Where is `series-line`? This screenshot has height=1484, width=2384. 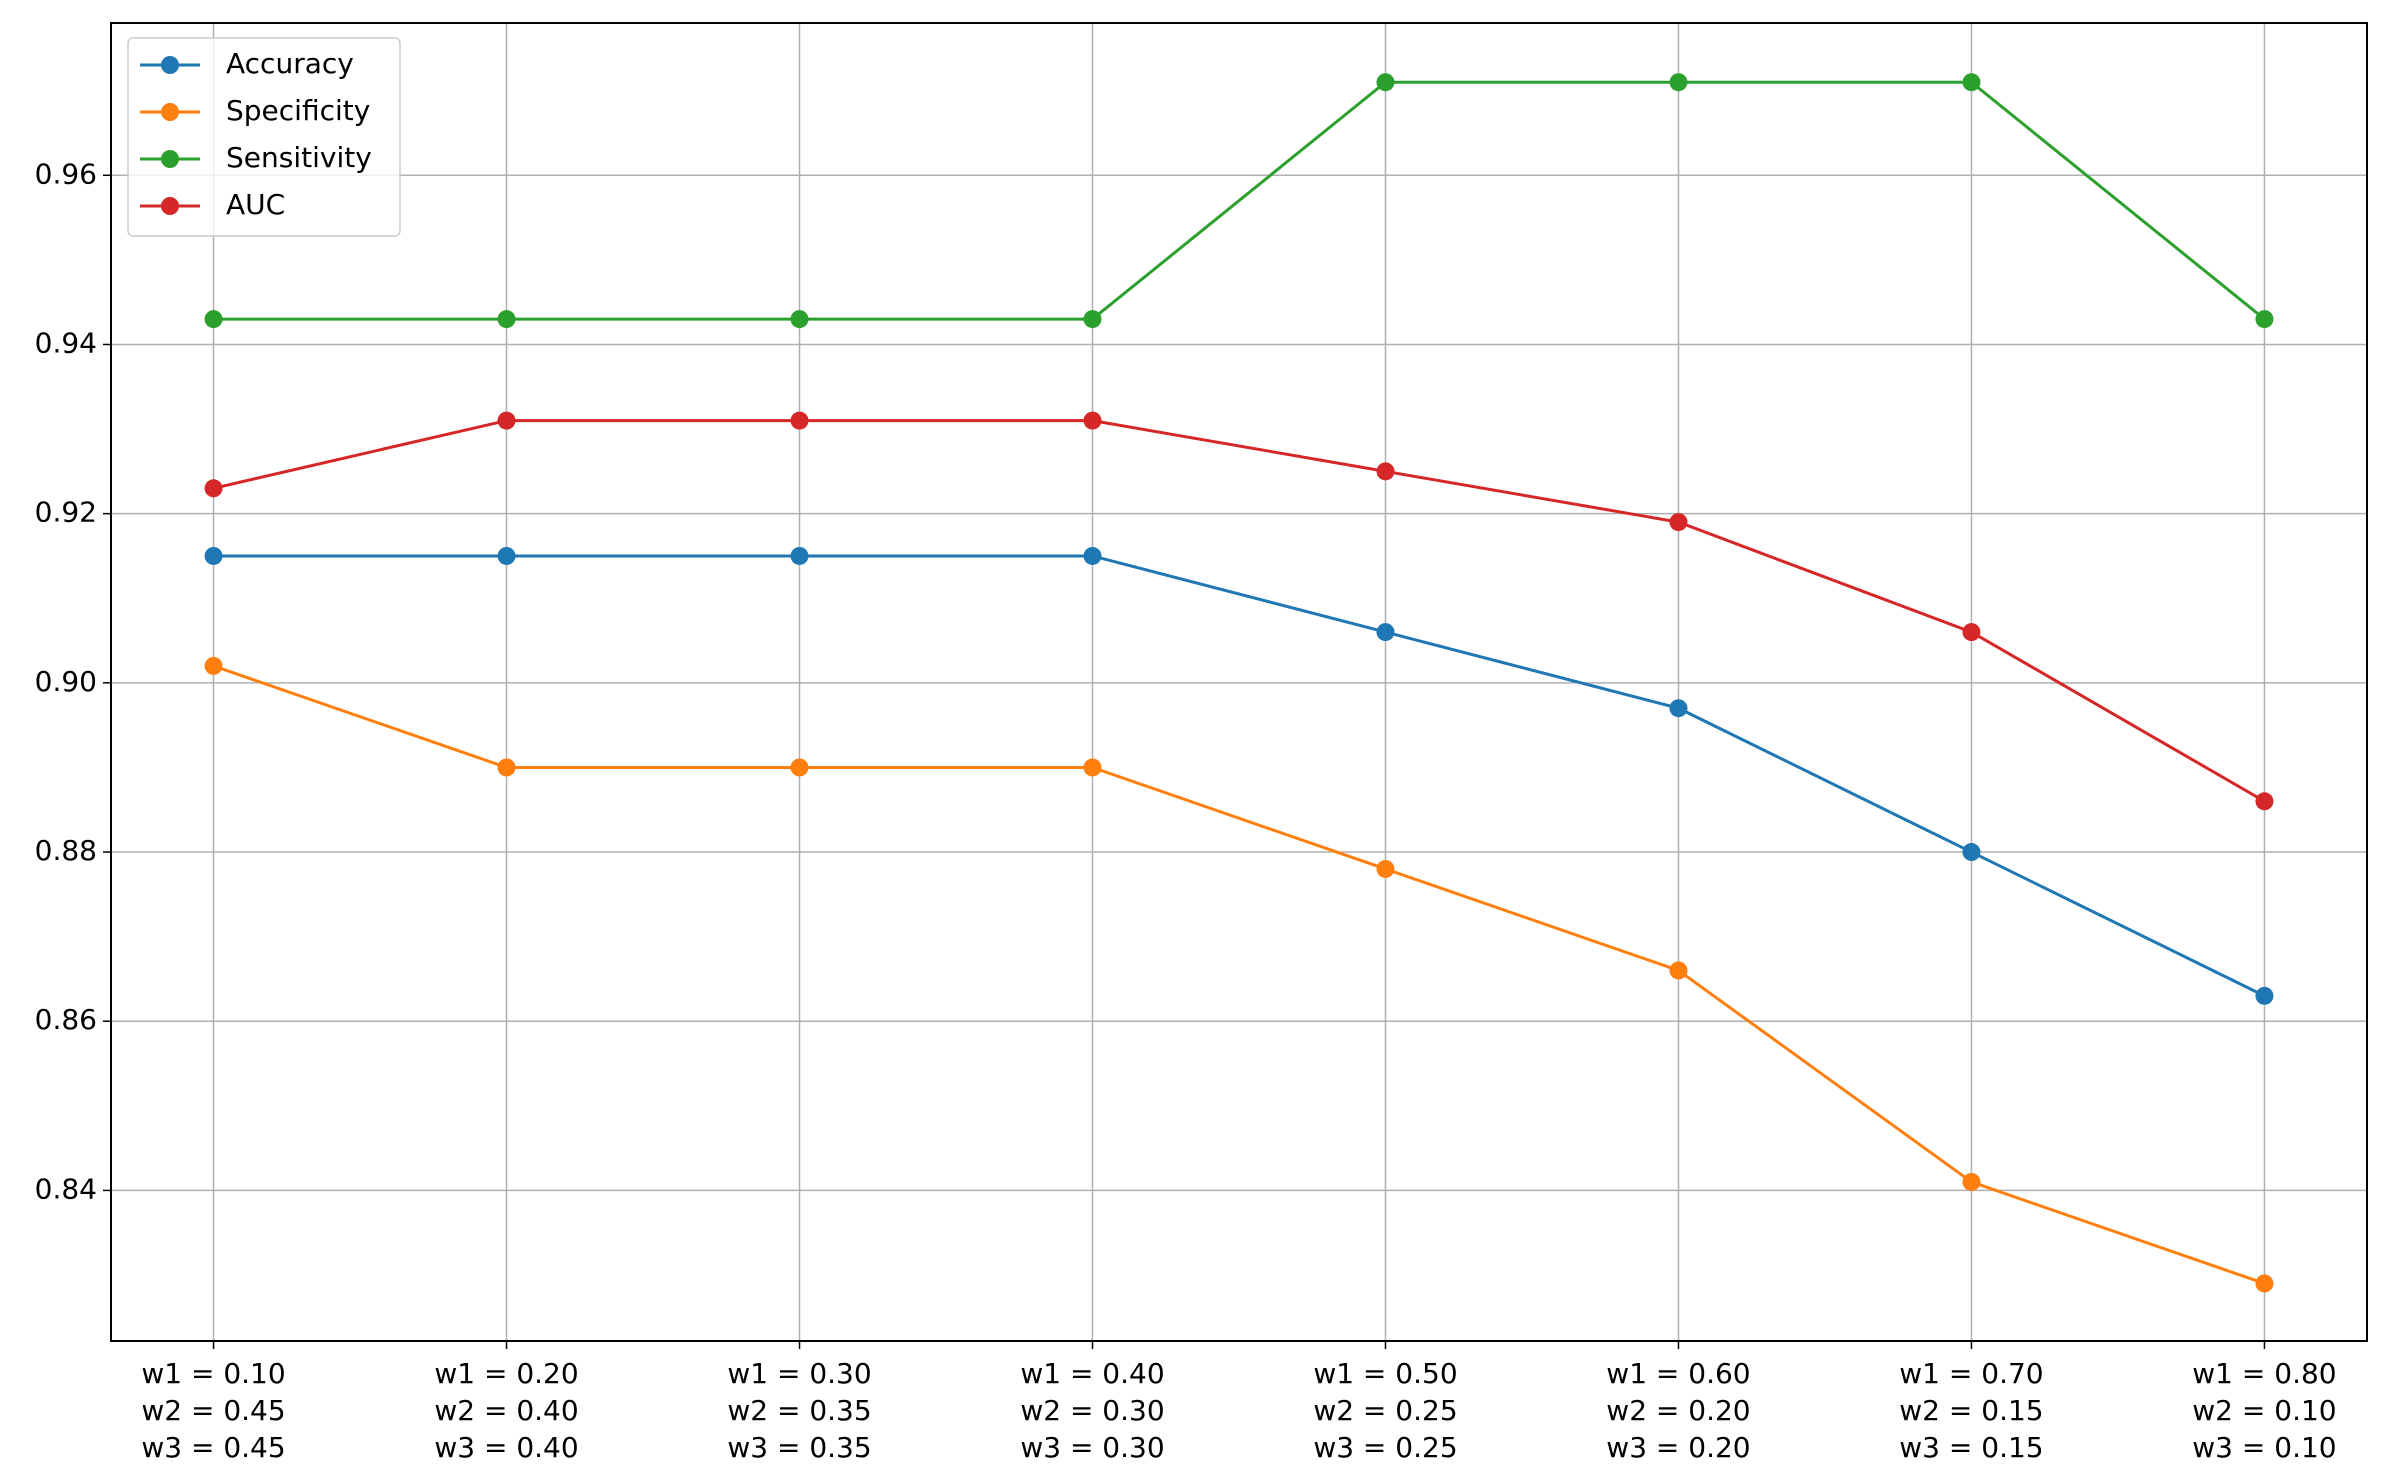 series-line is located at coordinates (1239, 200).